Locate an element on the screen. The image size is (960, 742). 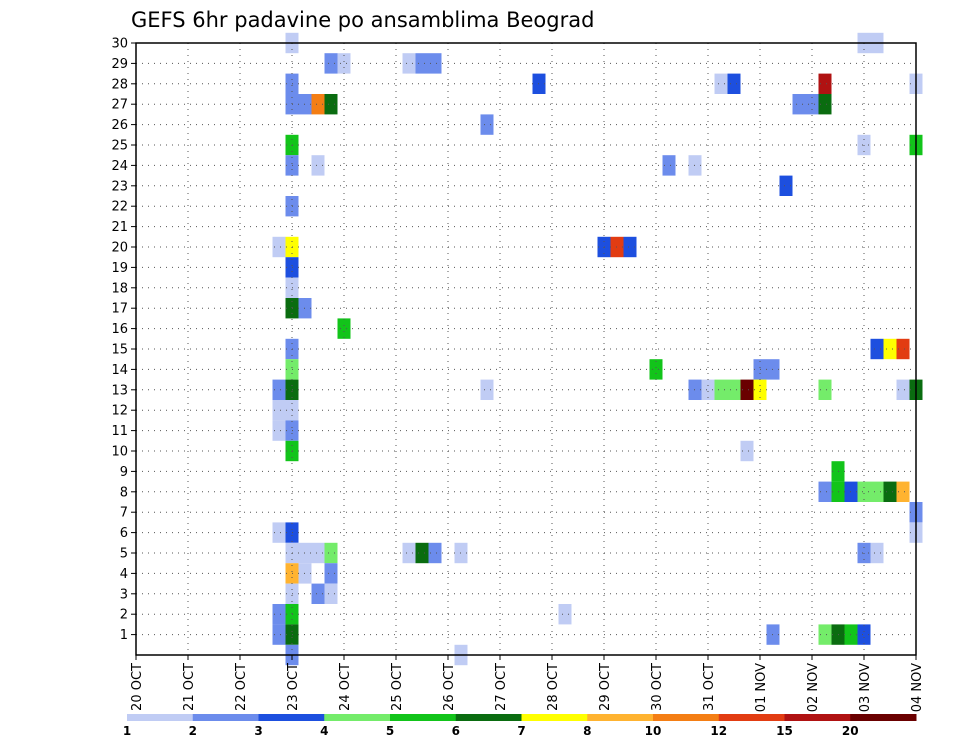
y-tick-label: 7 is located at coordinates (124, 513).